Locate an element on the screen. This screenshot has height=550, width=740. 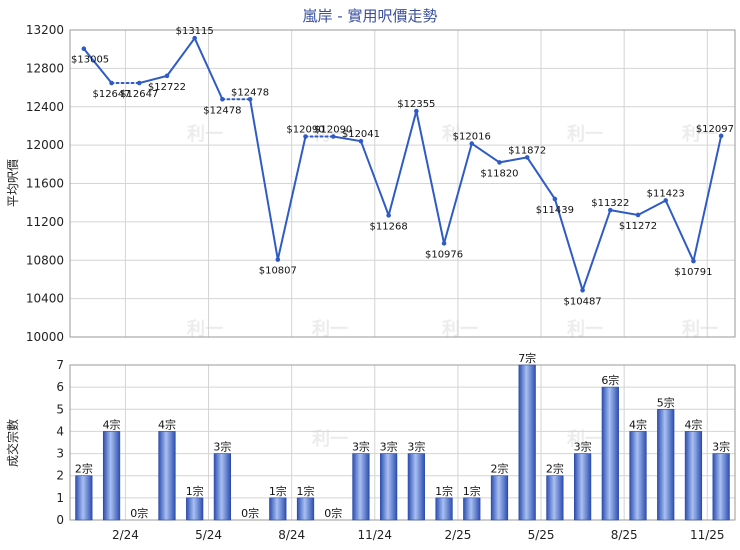
price-data-label: $11820 is located at coordinates (499, 173).